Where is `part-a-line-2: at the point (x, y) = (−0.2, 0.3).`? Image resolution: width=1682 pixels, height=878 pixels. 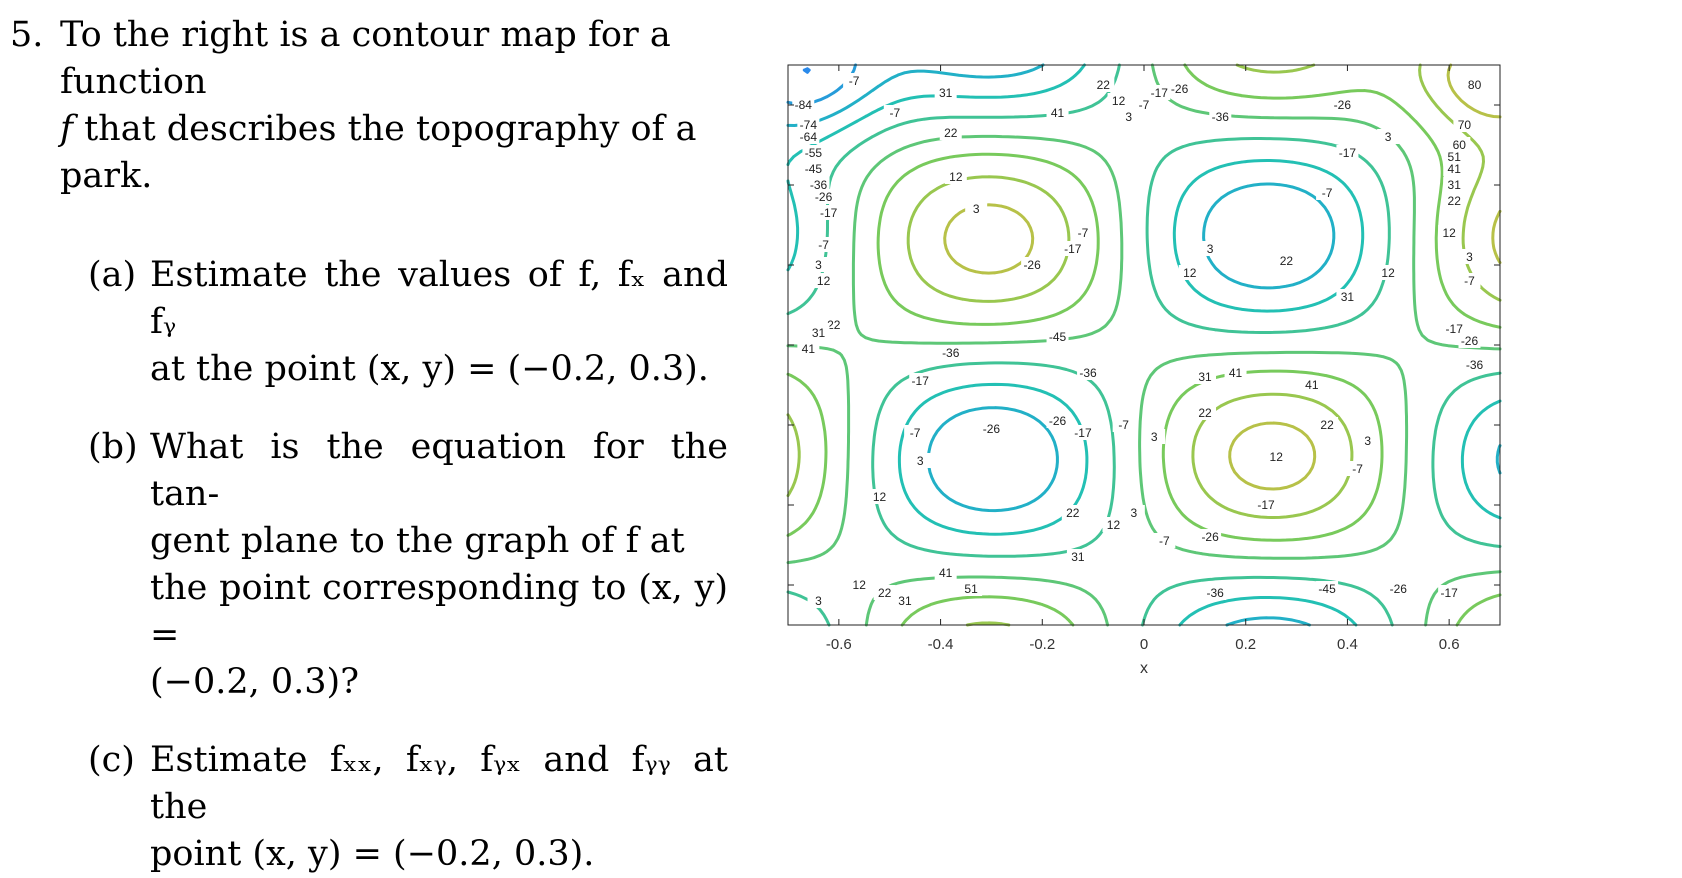 part-a-line-2: at the point (x, y) = (−0.2, 0.3). is located at coordinates (429, 369).